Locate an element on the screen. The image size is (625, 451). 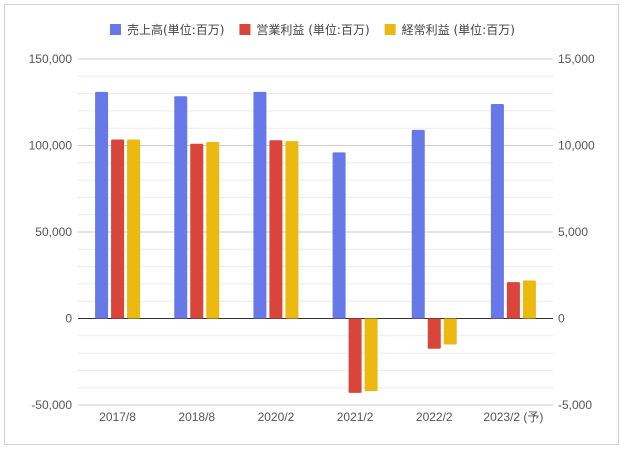
right-tick-label: 10,000 is located at coordinates (576, 146).